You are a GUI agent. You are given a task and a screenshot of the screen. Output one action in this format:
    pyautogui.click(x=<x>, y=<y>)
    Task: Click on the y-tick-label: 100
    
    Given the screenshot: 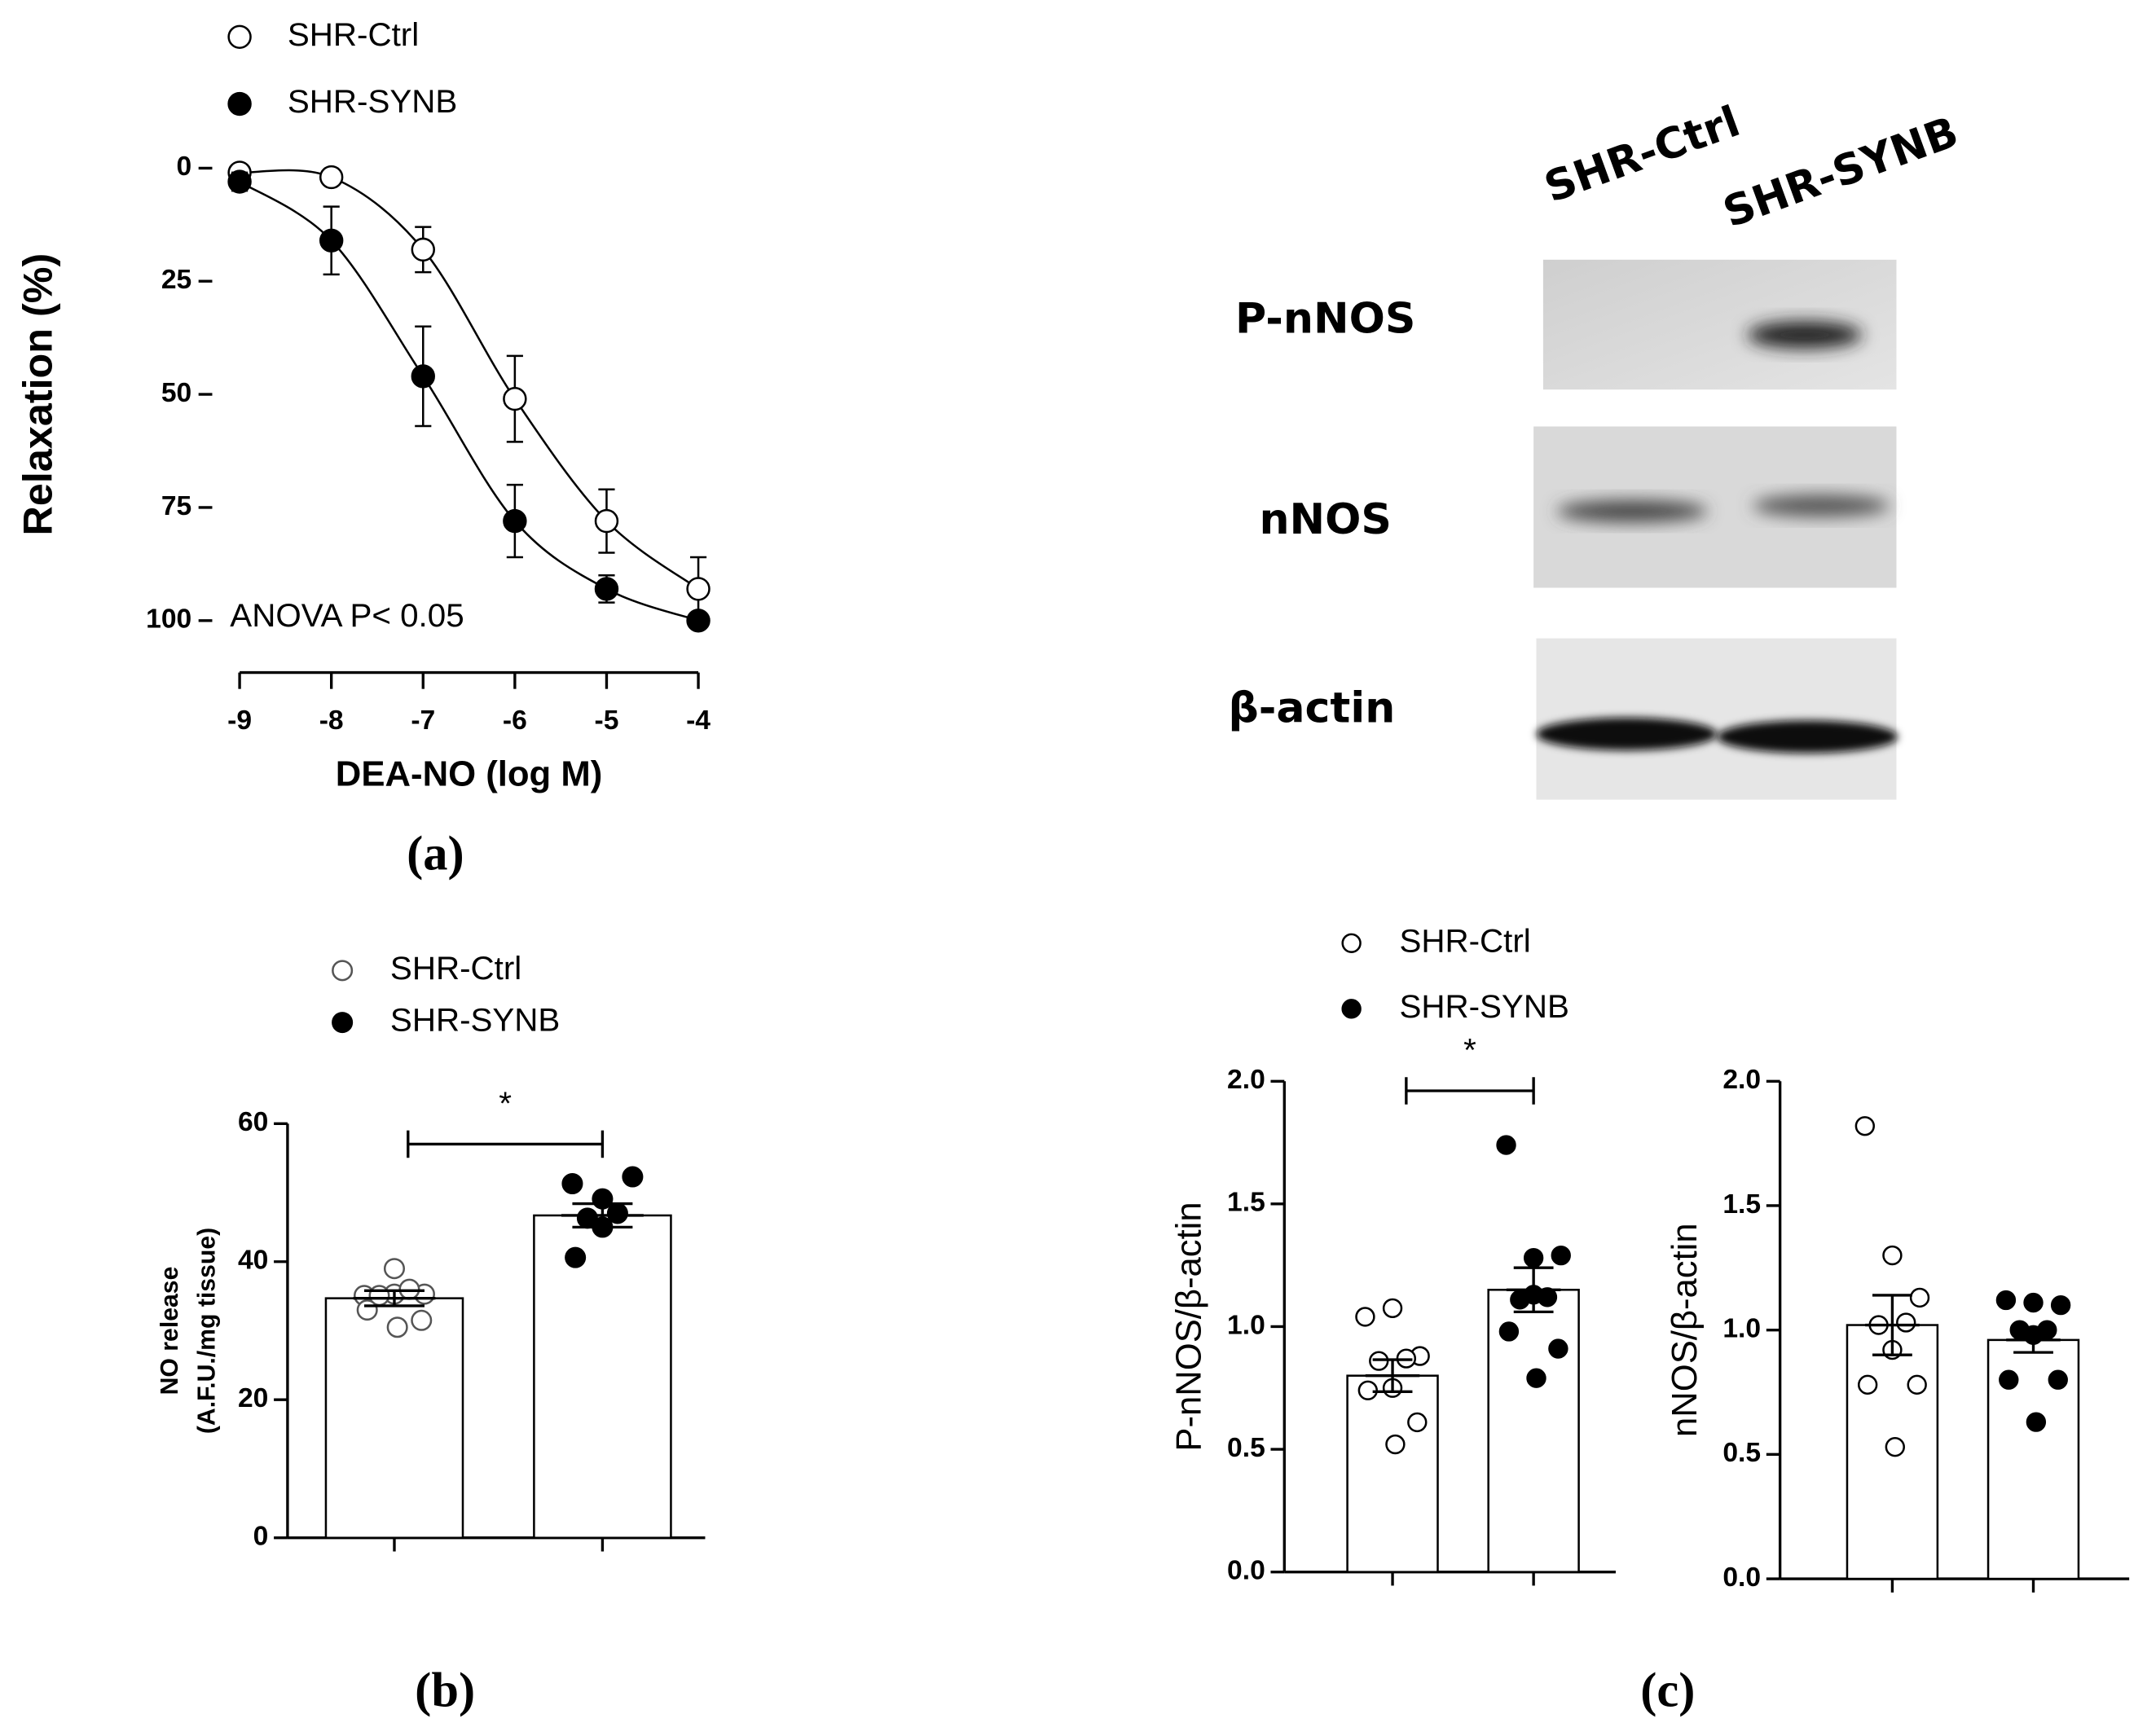 What is the action you would take?
    pyautogui.click(x=168, y=619)
    